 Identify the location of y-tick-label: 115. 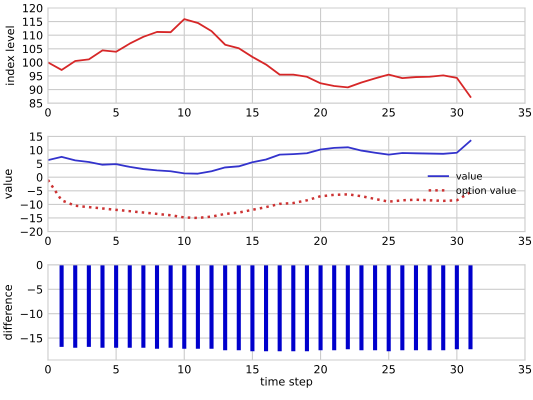
(32, 22).